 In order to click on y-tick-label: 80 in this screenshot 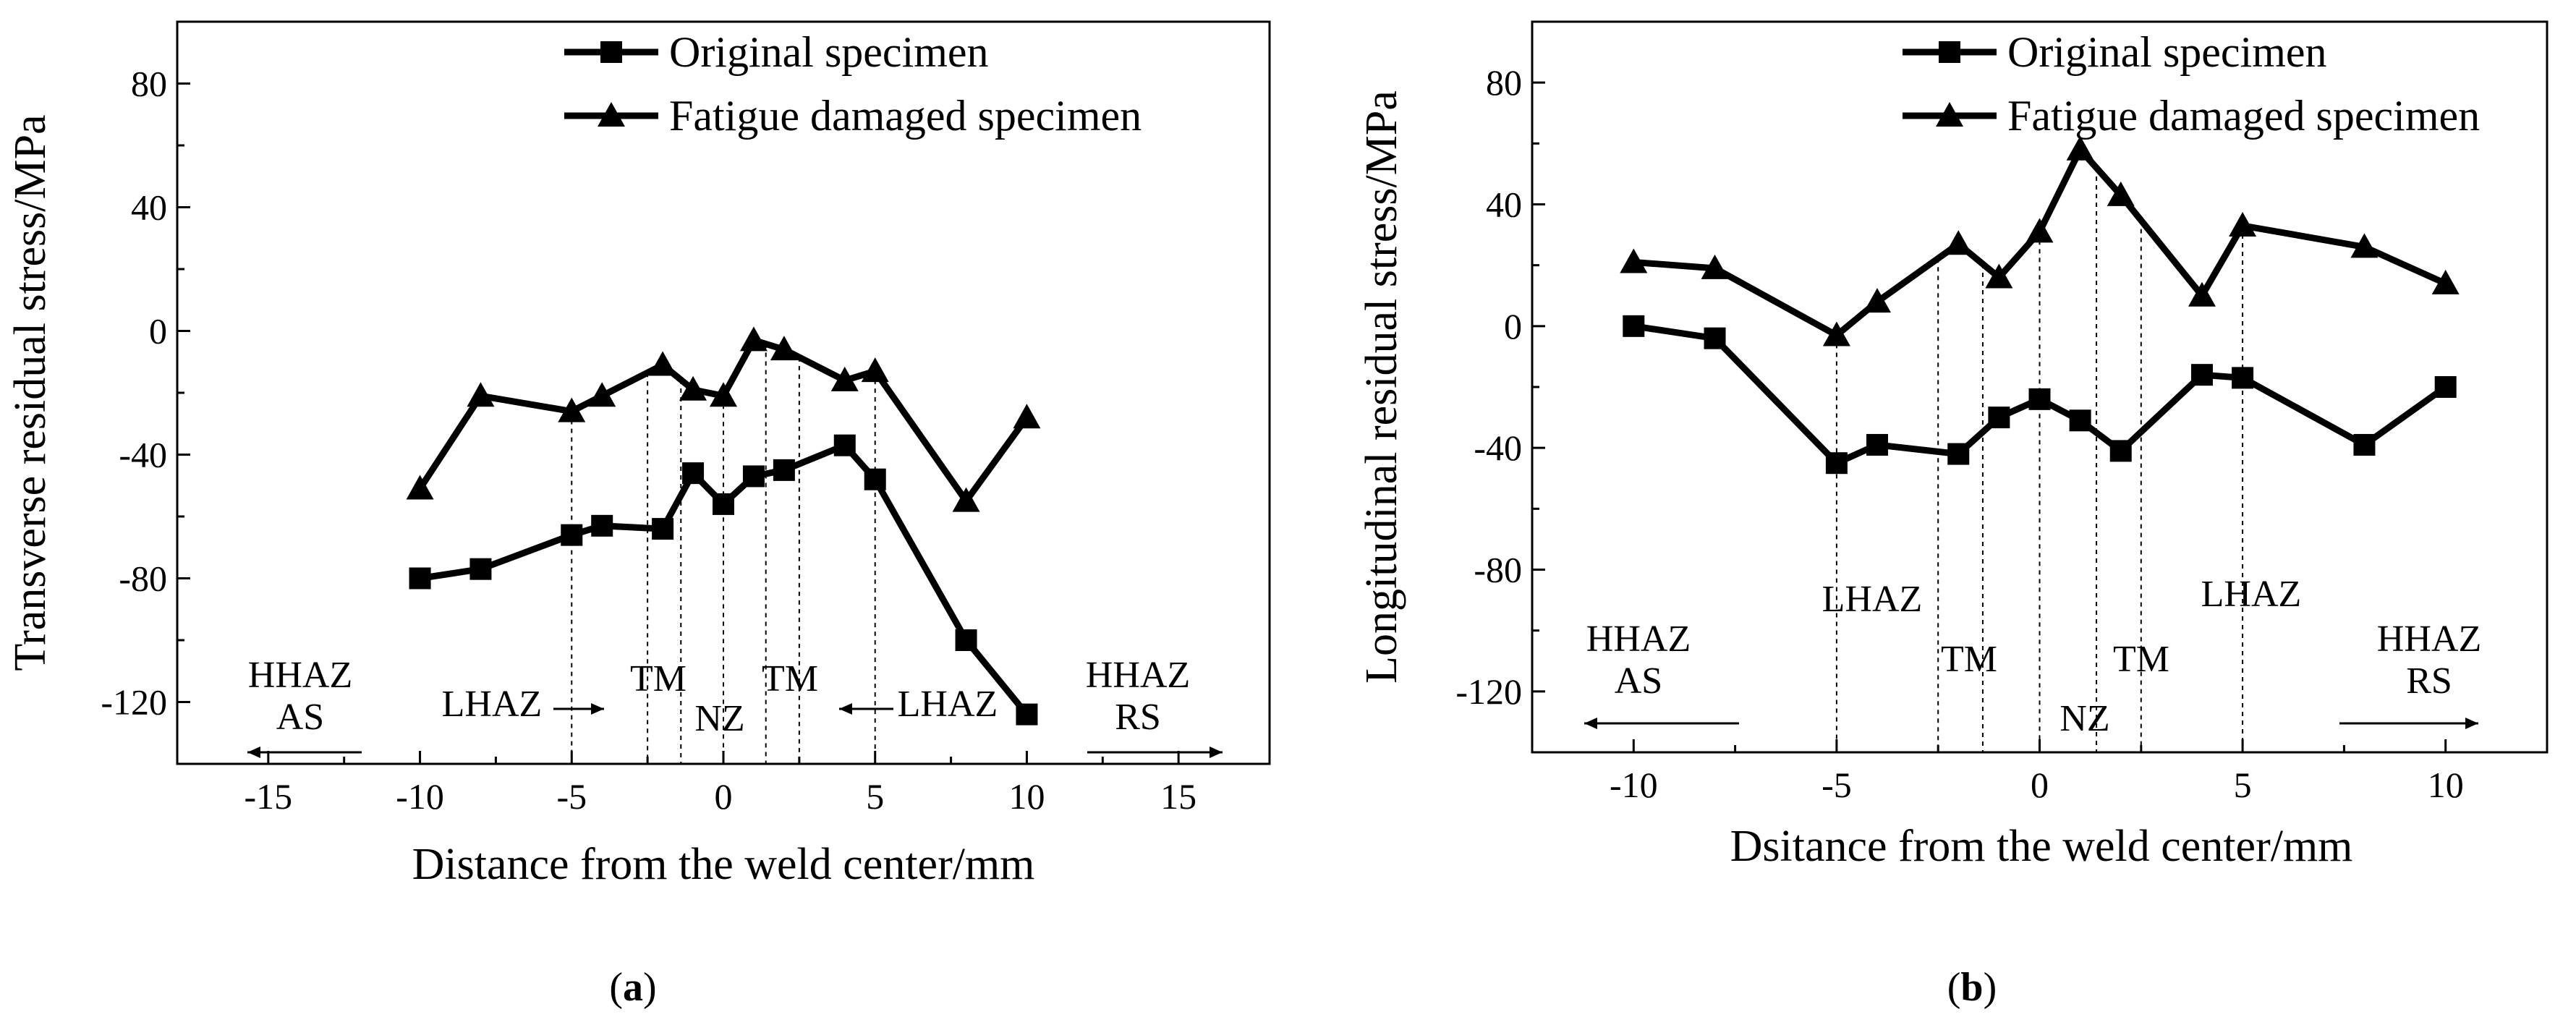, I will do `click(1504, 82)`.